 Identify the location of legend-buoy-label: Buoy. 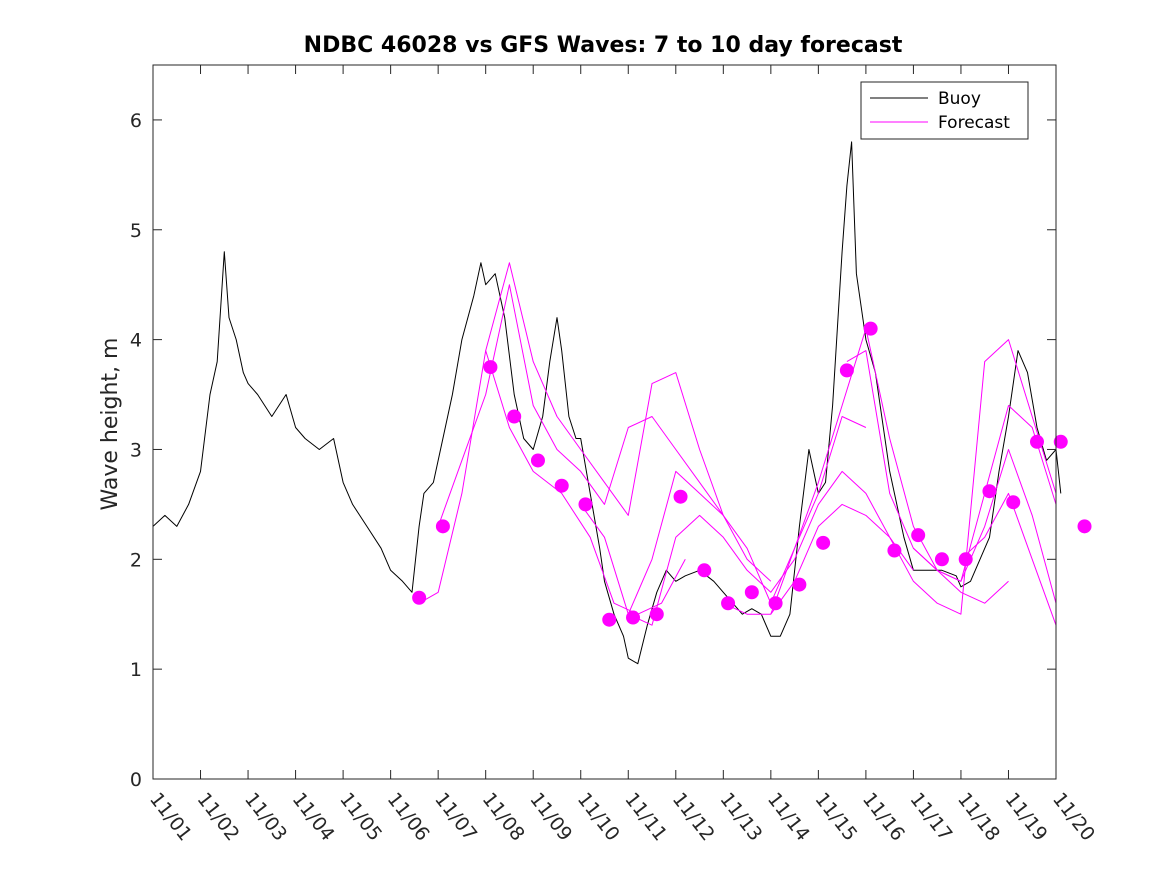
(959, 99).